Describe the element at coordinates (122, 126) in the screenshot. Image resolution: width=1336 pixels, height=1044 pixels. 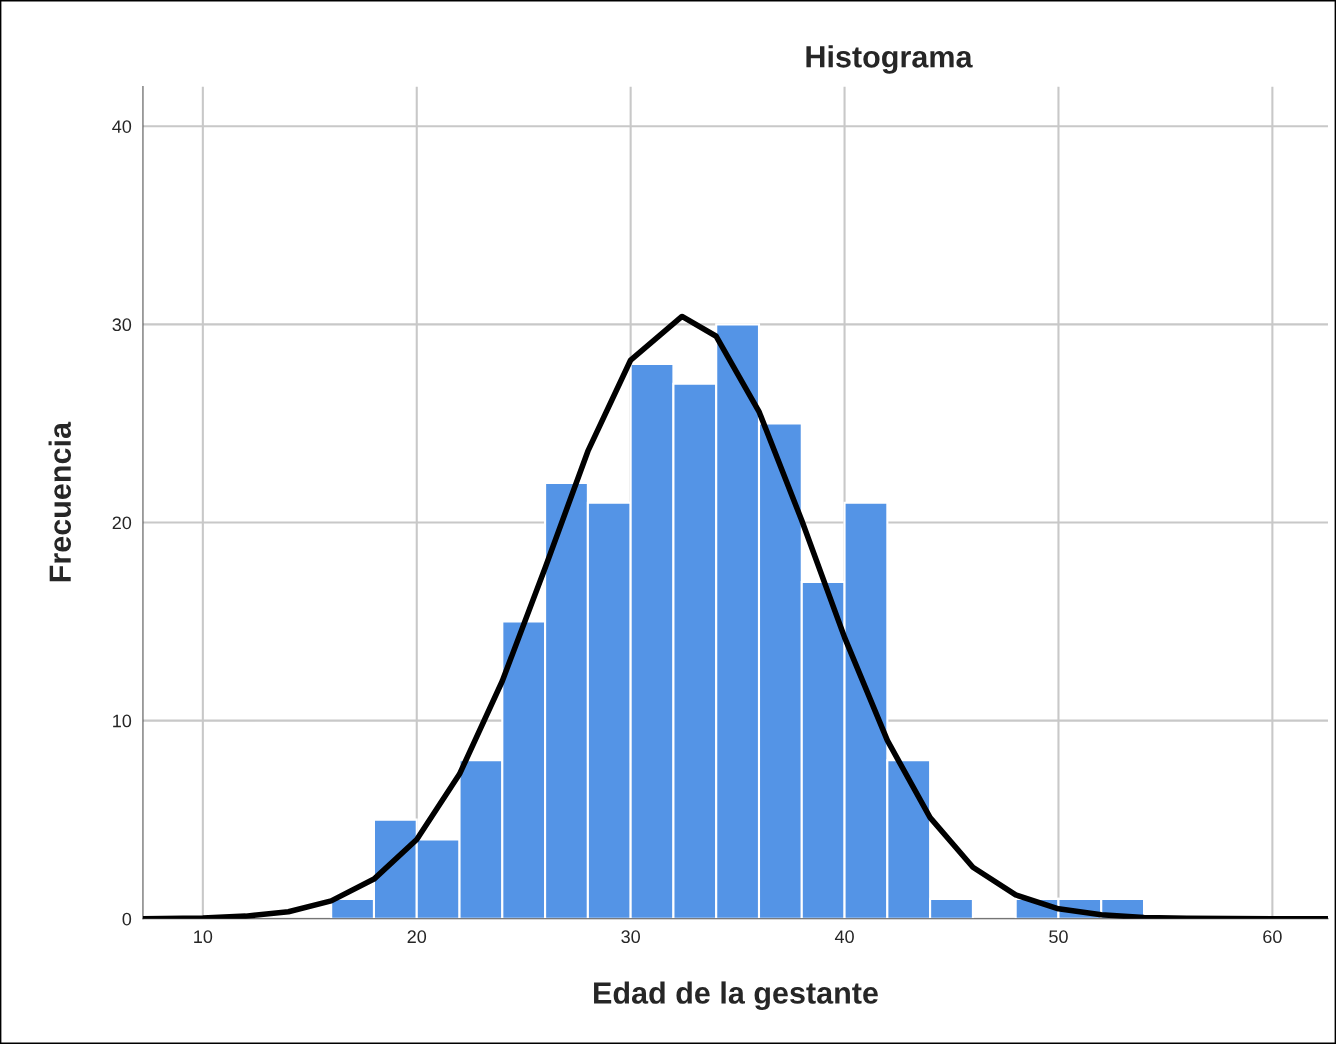
I see `y-tick-label: 40` at that location.